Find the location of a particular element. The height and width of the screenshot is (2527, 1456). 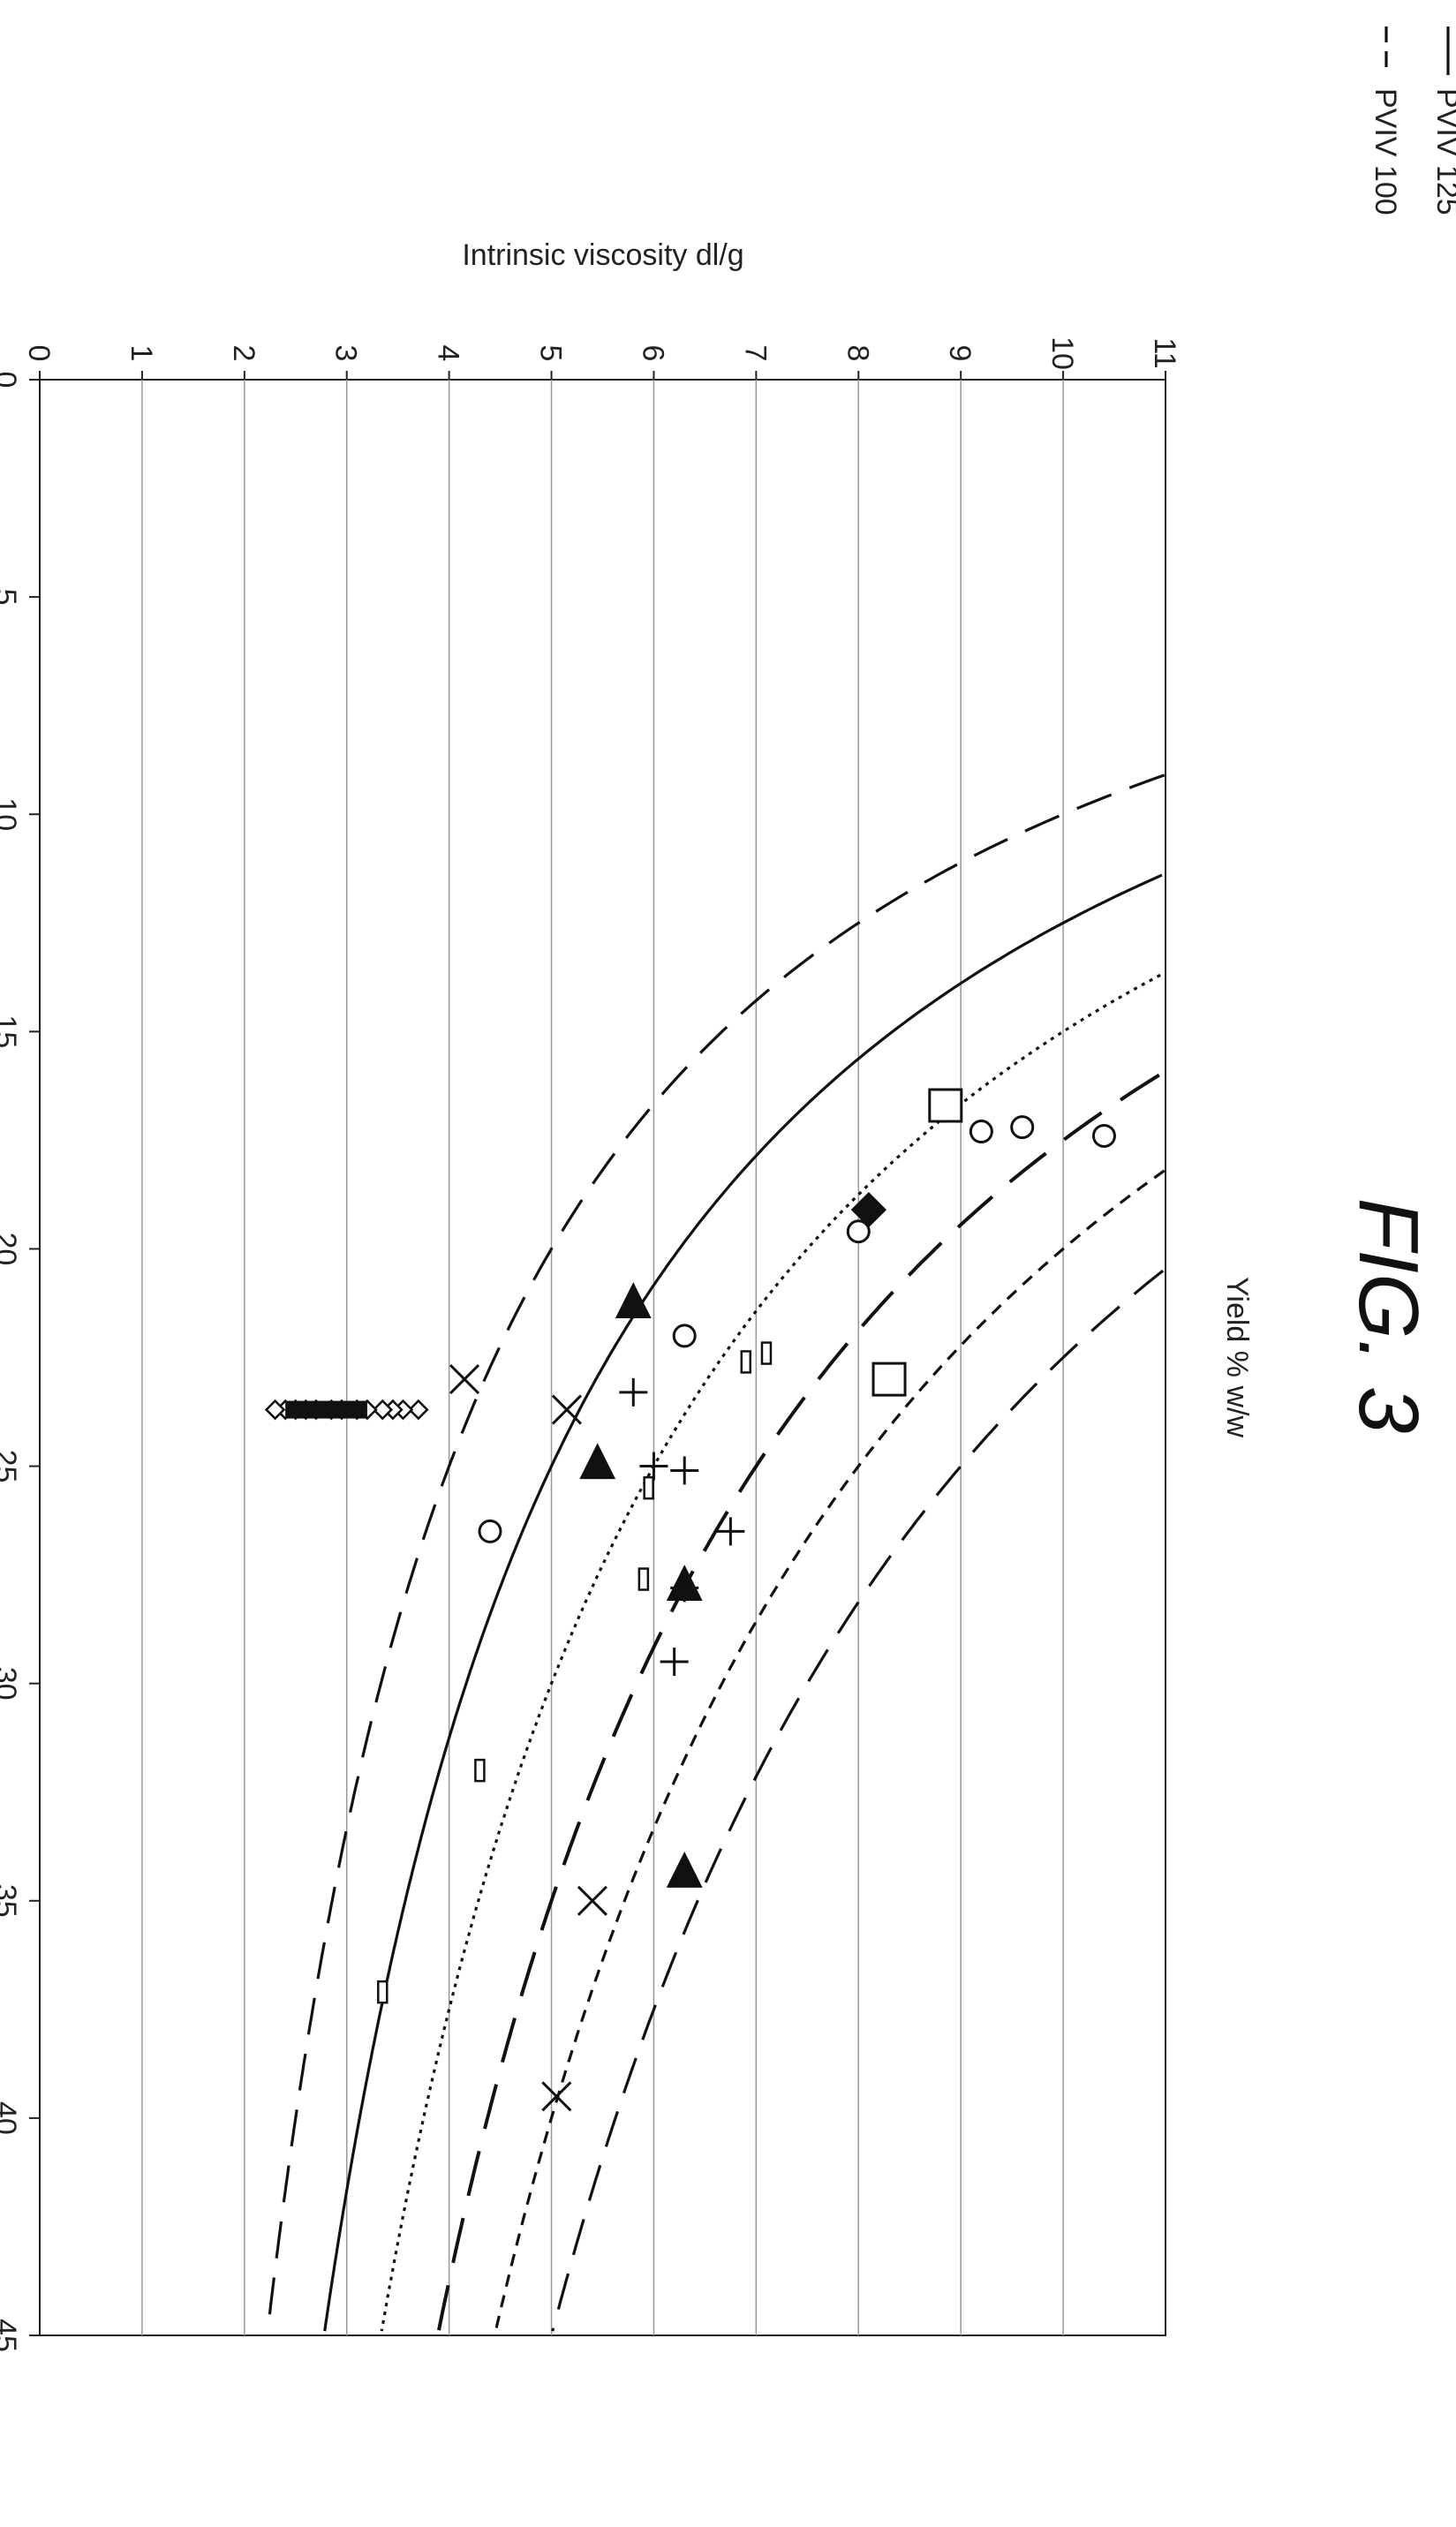

x-tick-label: 5 is located at coordinates (11, 597).